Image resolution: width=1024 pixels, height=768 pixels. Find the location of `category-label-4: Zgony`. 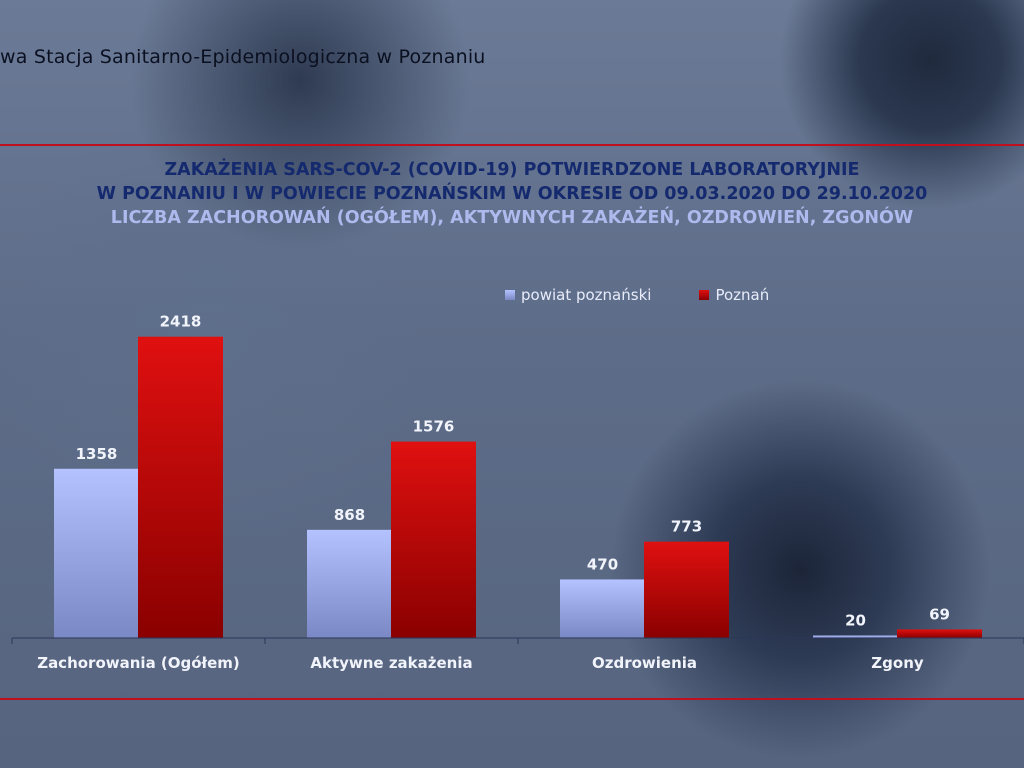

category-label-4: Zgony is located at coordinates (897, 663).